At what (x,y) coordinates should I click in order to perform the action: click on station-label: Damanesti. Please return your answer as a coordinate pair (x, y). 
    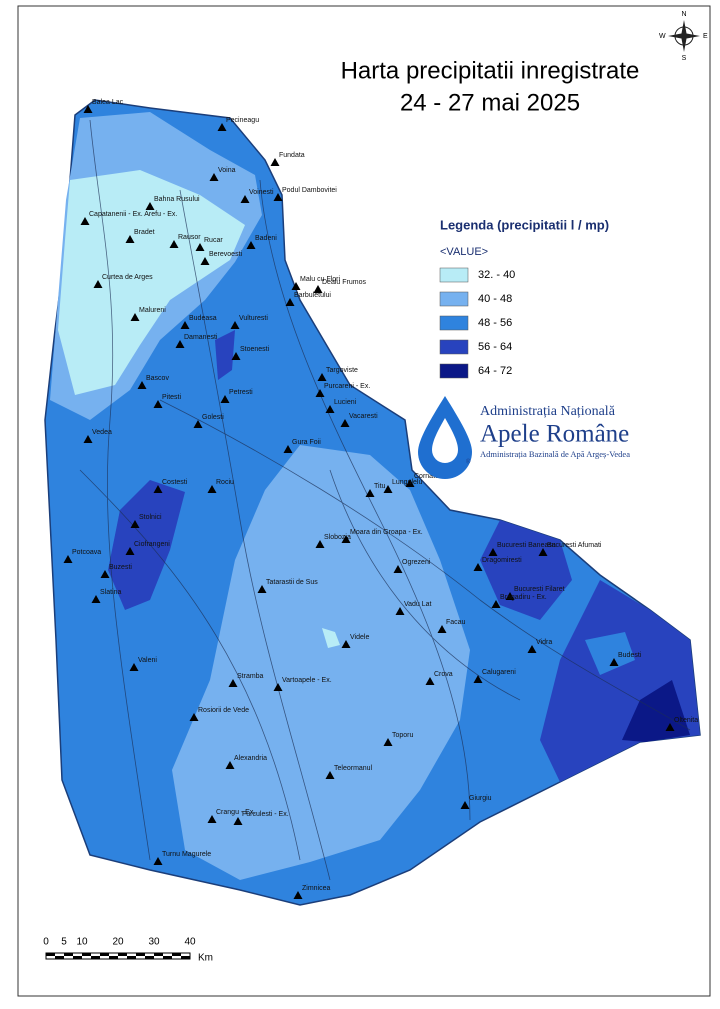
    Looking at the image, I should click on (201, 337).